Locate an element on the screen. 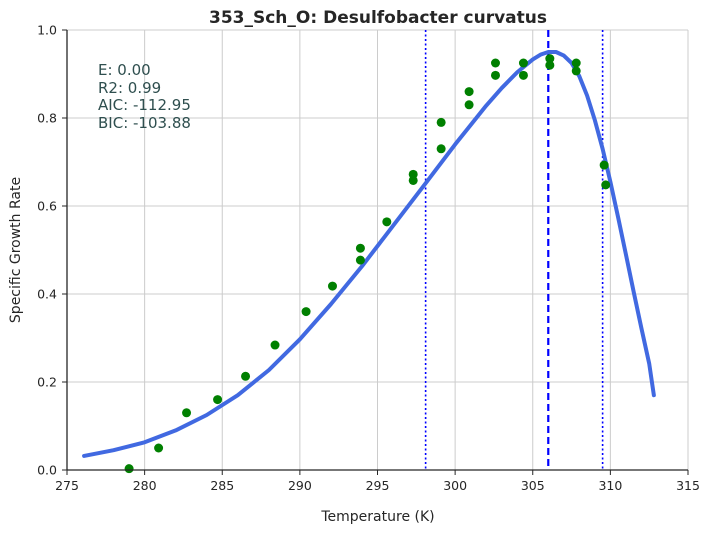 This screenshot has height=533, width=710. x-tick-label: 295 is located at coordinates (378, 485).